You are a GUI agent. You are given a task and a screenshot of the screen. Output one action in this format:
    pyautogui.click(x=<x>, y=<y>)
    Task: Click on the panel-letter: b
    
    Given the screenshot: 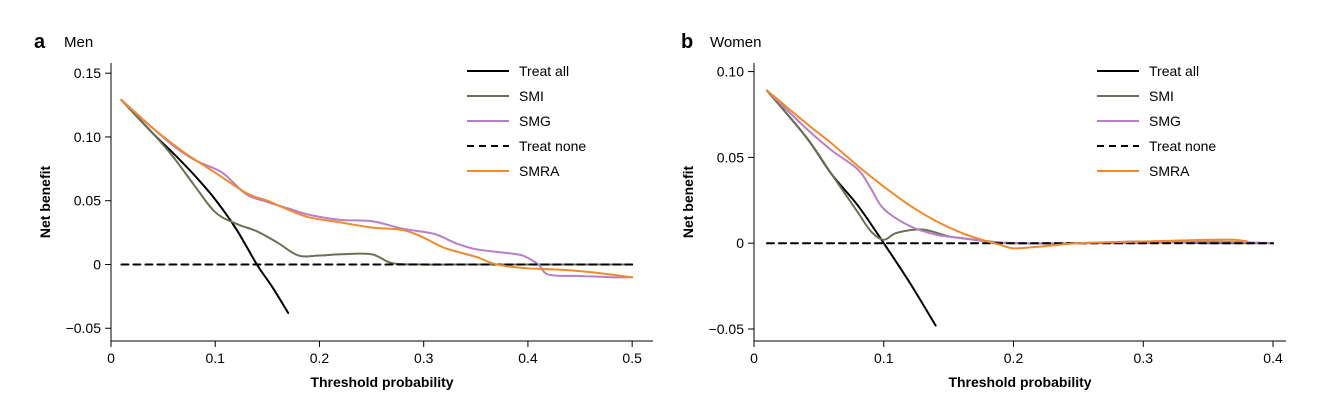 What is the action you would take?
    pyautogui.click(x=687, y=42)
    